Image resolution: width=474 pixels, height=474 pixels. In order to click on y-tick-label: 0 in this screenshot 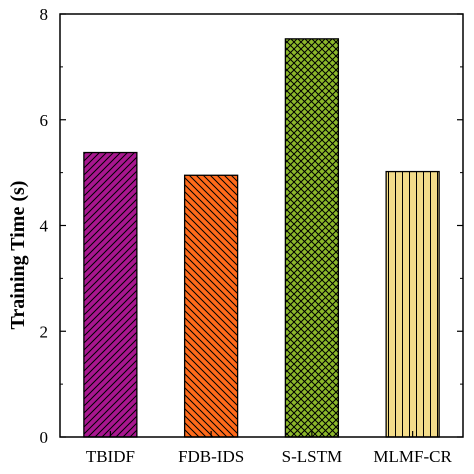, I will do `click(44, 437)`.